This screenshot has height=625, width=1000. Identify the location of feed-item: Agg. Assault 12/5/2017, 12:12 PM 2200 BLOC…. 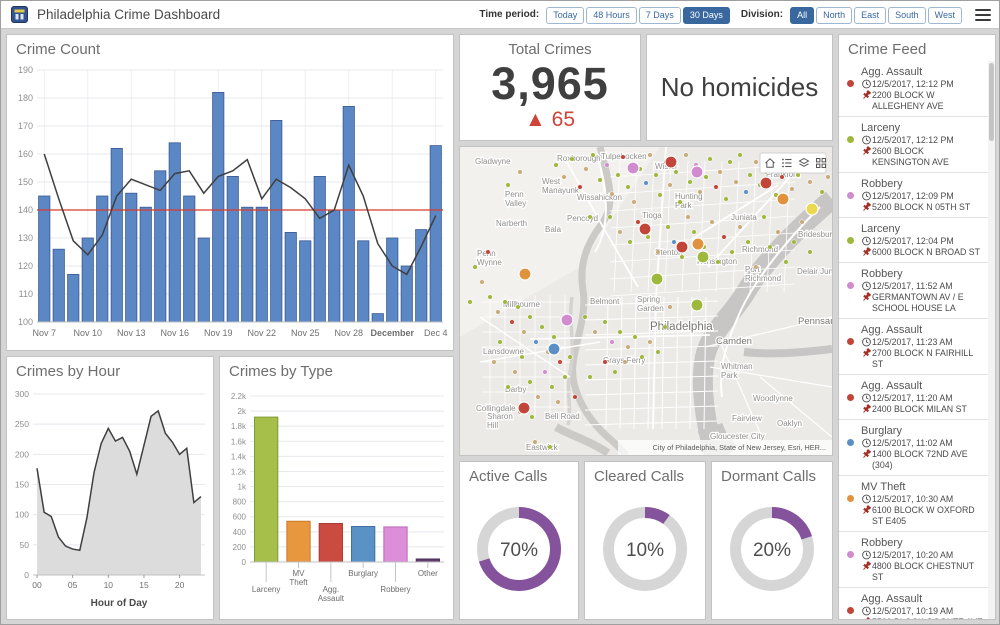
(917, 89).